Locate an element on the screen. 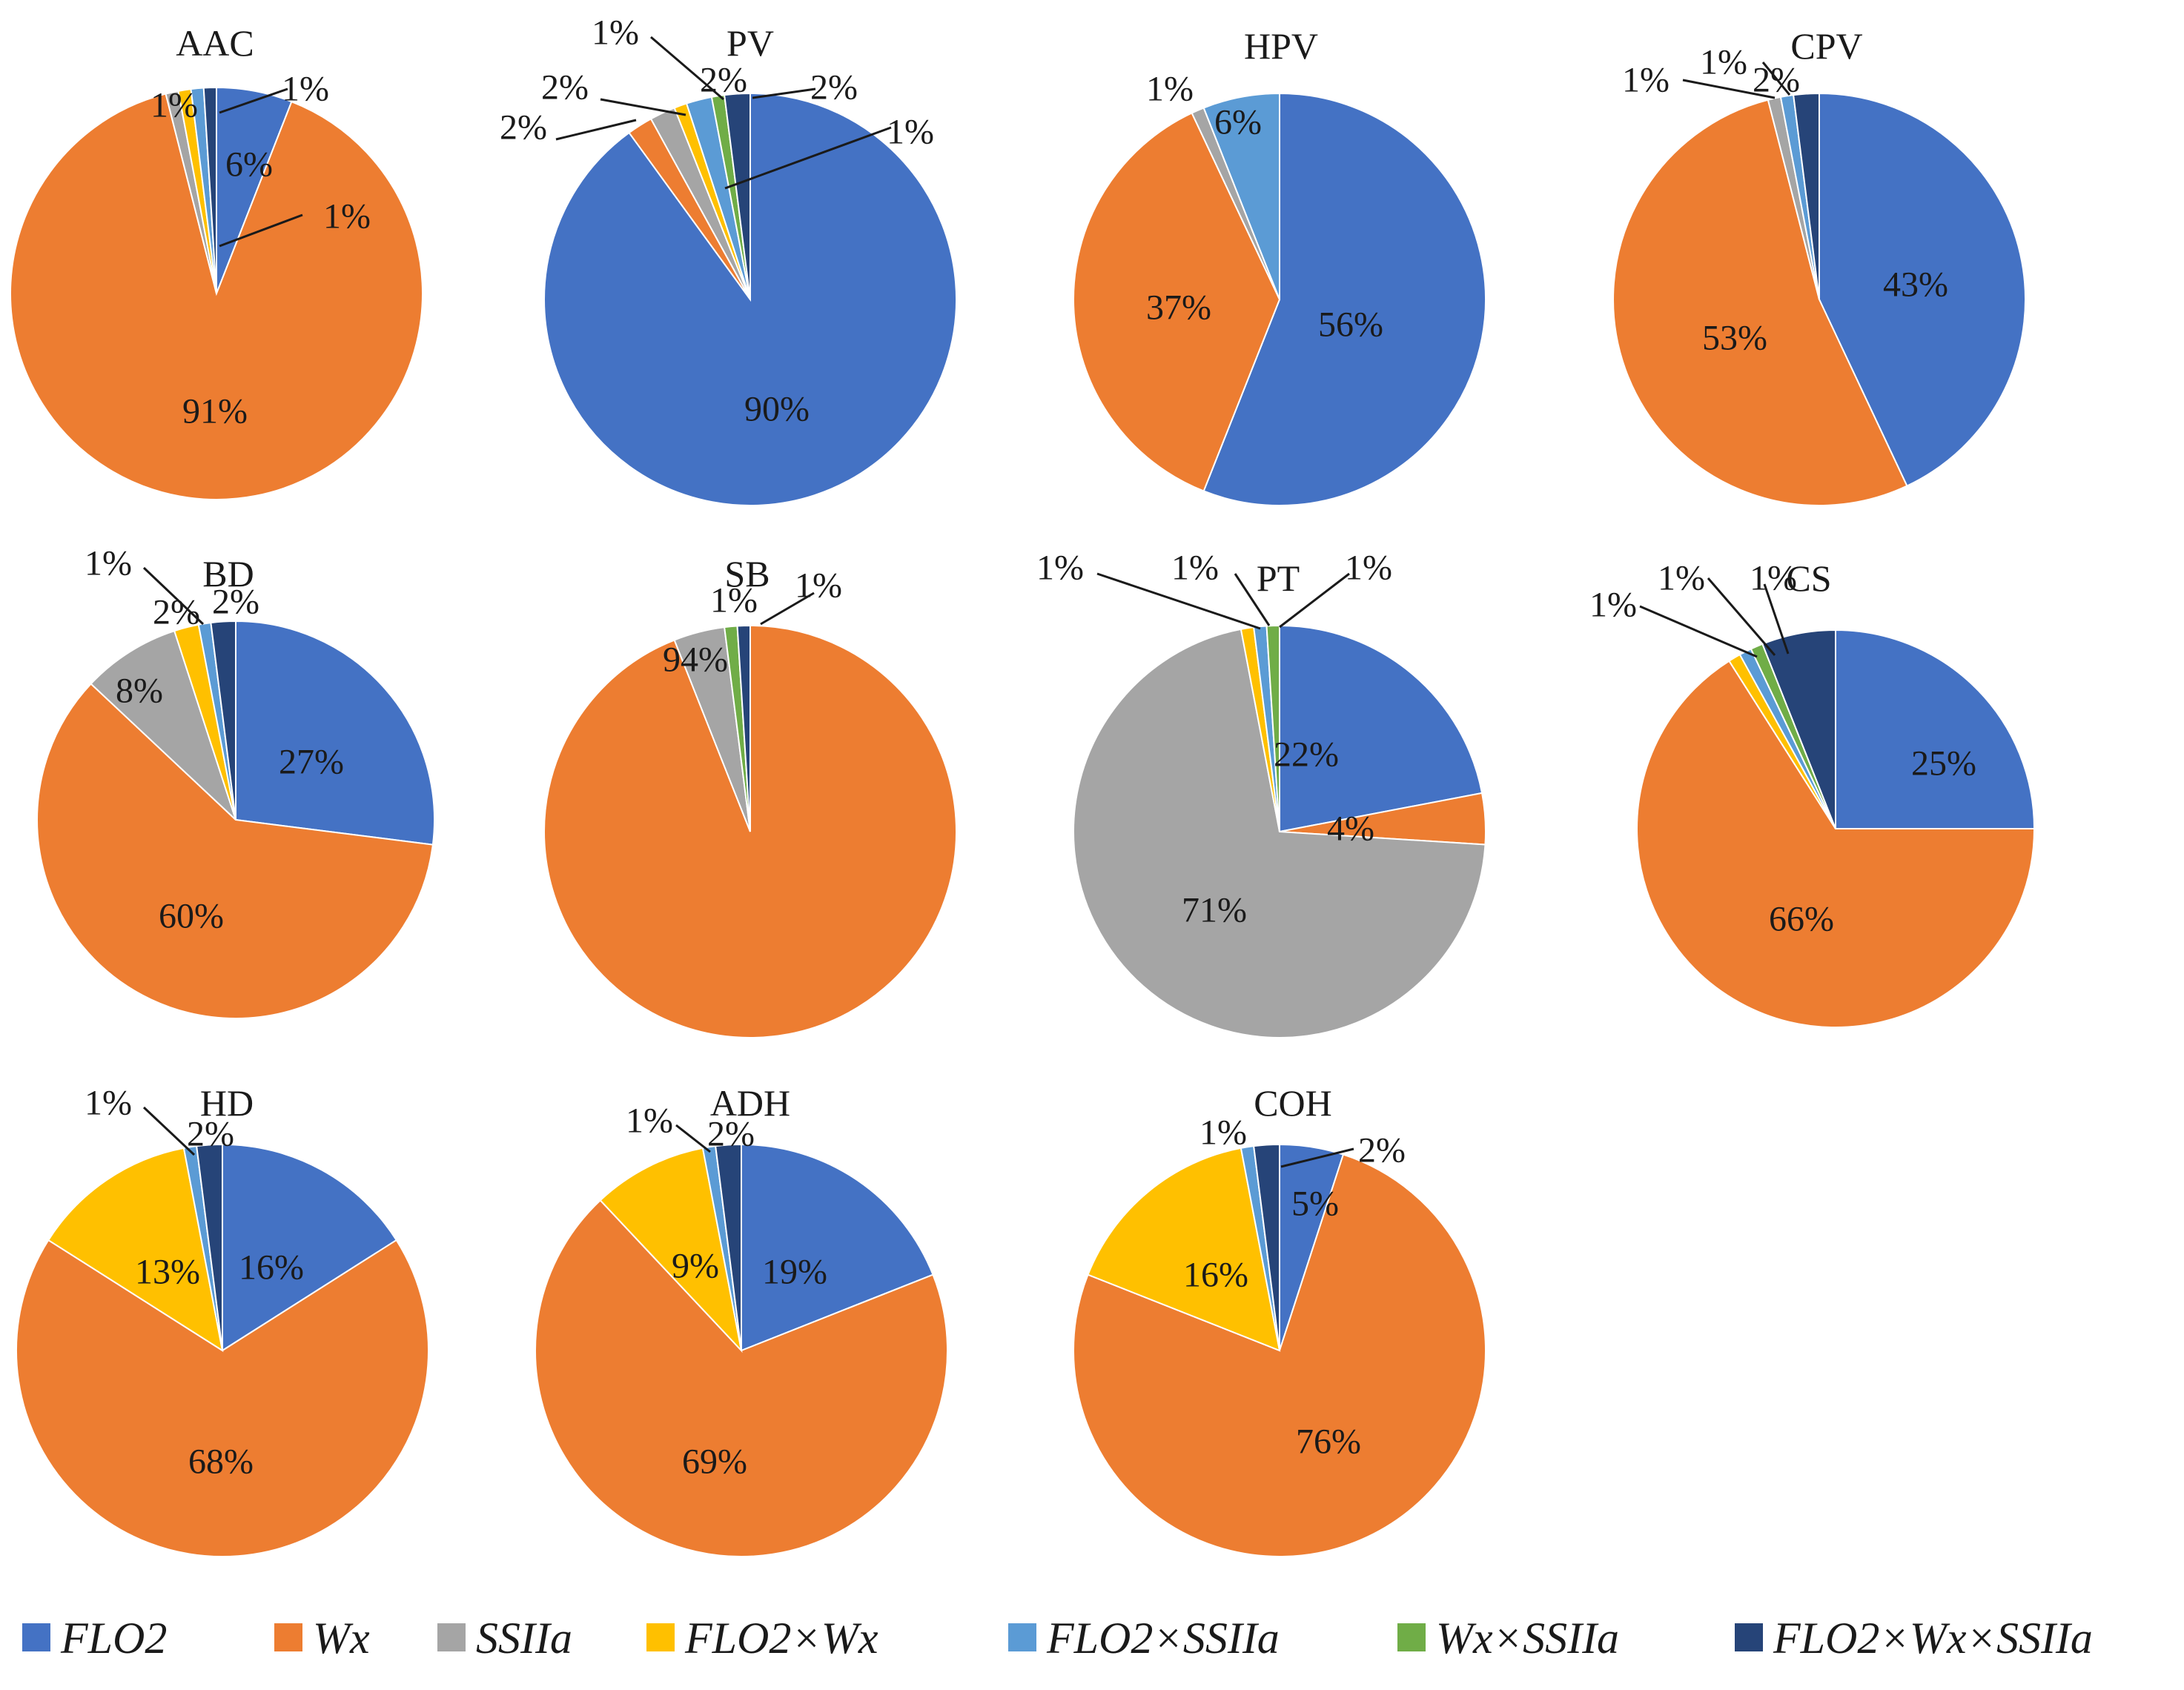 The image size is (2184, 1690). pie-bd: 27% 60% 8% 2% 1% 2%BD is located at coordinates (236, 781).